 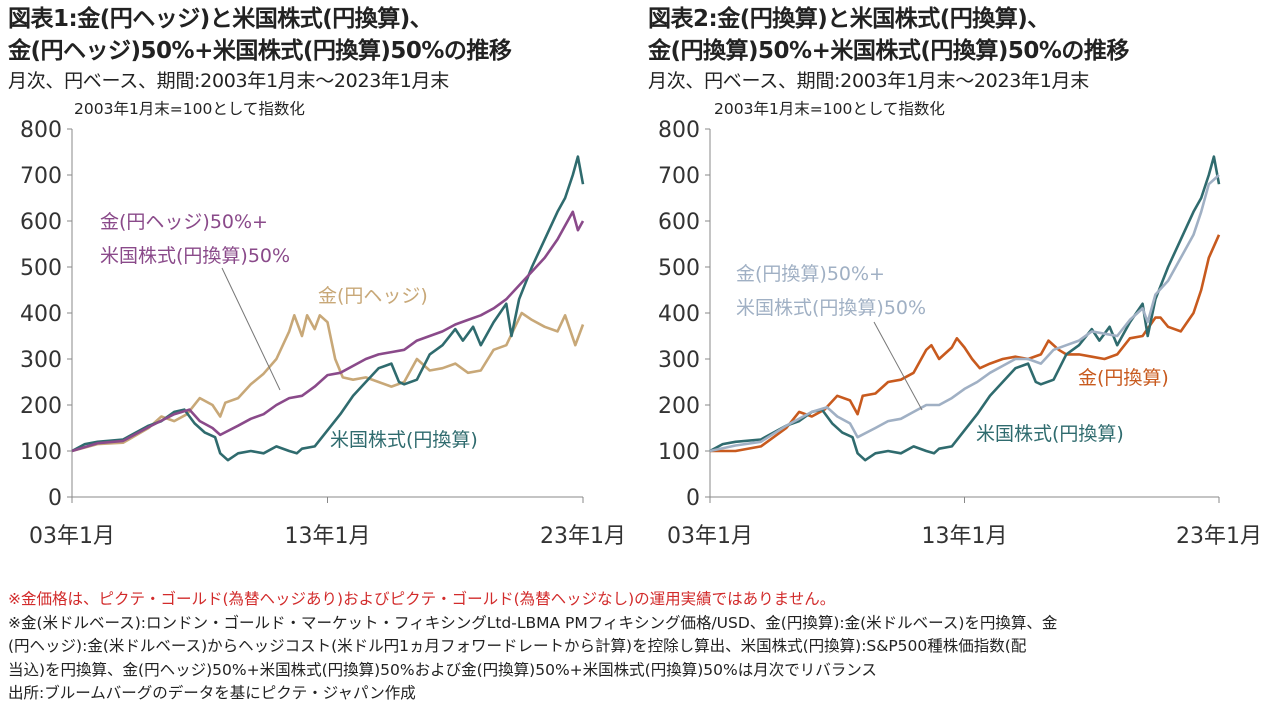 What do you see at coordinates (260, 51) in the screenshot?
I see `chart-title-line2: 金(円ヘッジ)50%+米国株式(円換算)50%の推移` at bounding box center [260, 51].